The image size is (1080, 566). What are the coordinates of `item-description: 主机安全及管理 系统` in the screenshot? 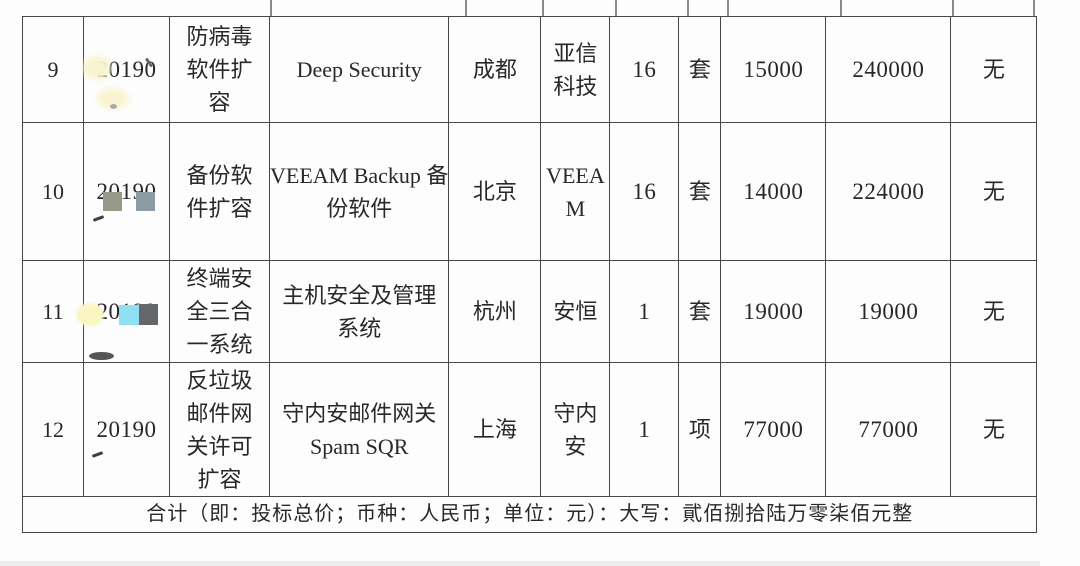 It's located at (359, 311).